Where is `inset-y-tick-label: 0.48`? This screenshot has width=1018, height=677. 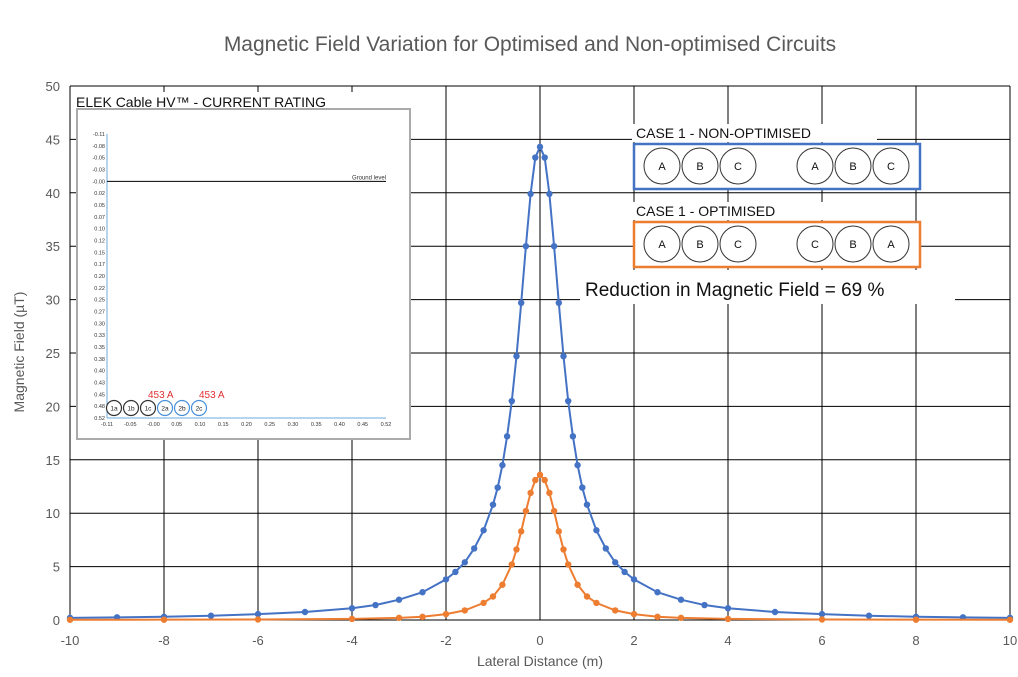
inset-y-tick-label: 0.48 is located at coordinates (99, 407).